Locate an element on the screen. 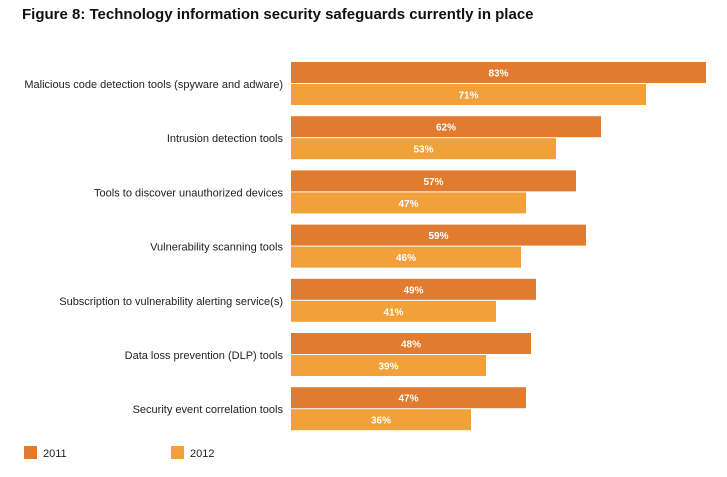 This screenshot has height=477, width=727. bar-2012-subscription-to-vulnerability-alerting-service-s is located at coordinates (393, 311).